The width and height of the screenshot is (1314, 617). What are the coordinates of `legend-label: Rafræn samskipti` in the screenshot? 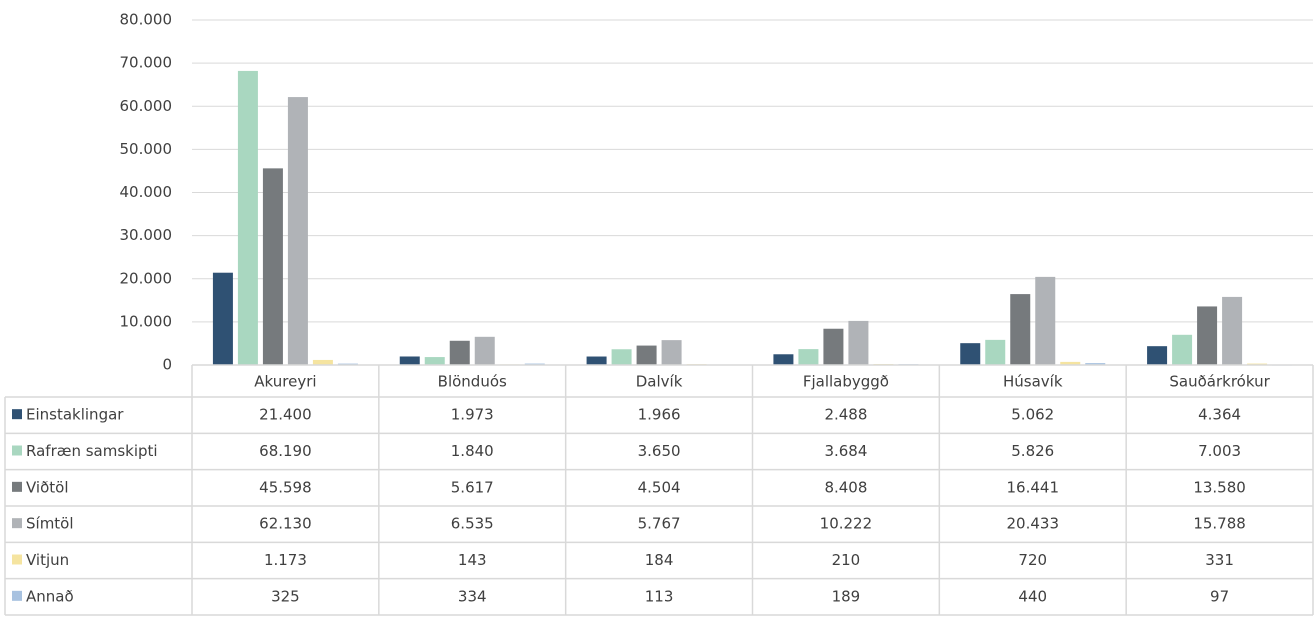 It's located at (92, 451).